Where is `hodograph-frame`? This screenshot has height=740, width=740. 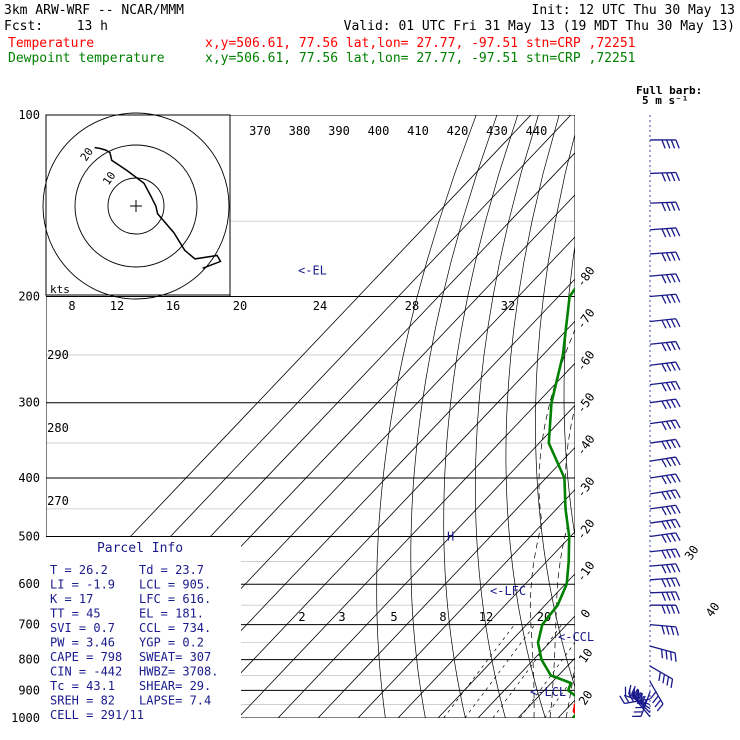 hodograph-frame is located at coordinates (138, 205).